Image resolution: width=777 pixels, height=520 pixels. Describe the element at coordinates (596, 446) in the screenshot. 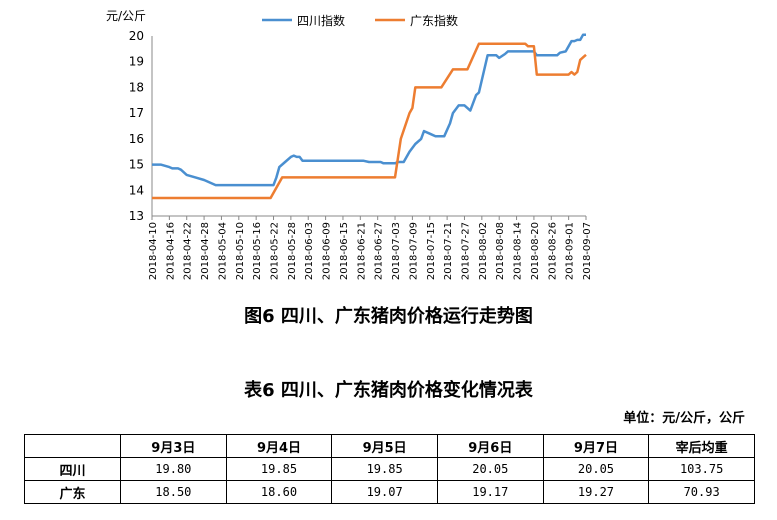

I see `header-cell: 9月7日` at that location.